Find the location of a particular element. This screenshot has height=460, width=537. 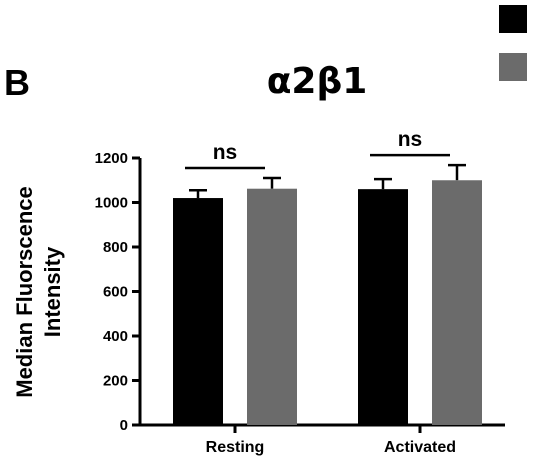

y-axis-label-line-1: Median Fluorscence is located at coordinates (24, 292).